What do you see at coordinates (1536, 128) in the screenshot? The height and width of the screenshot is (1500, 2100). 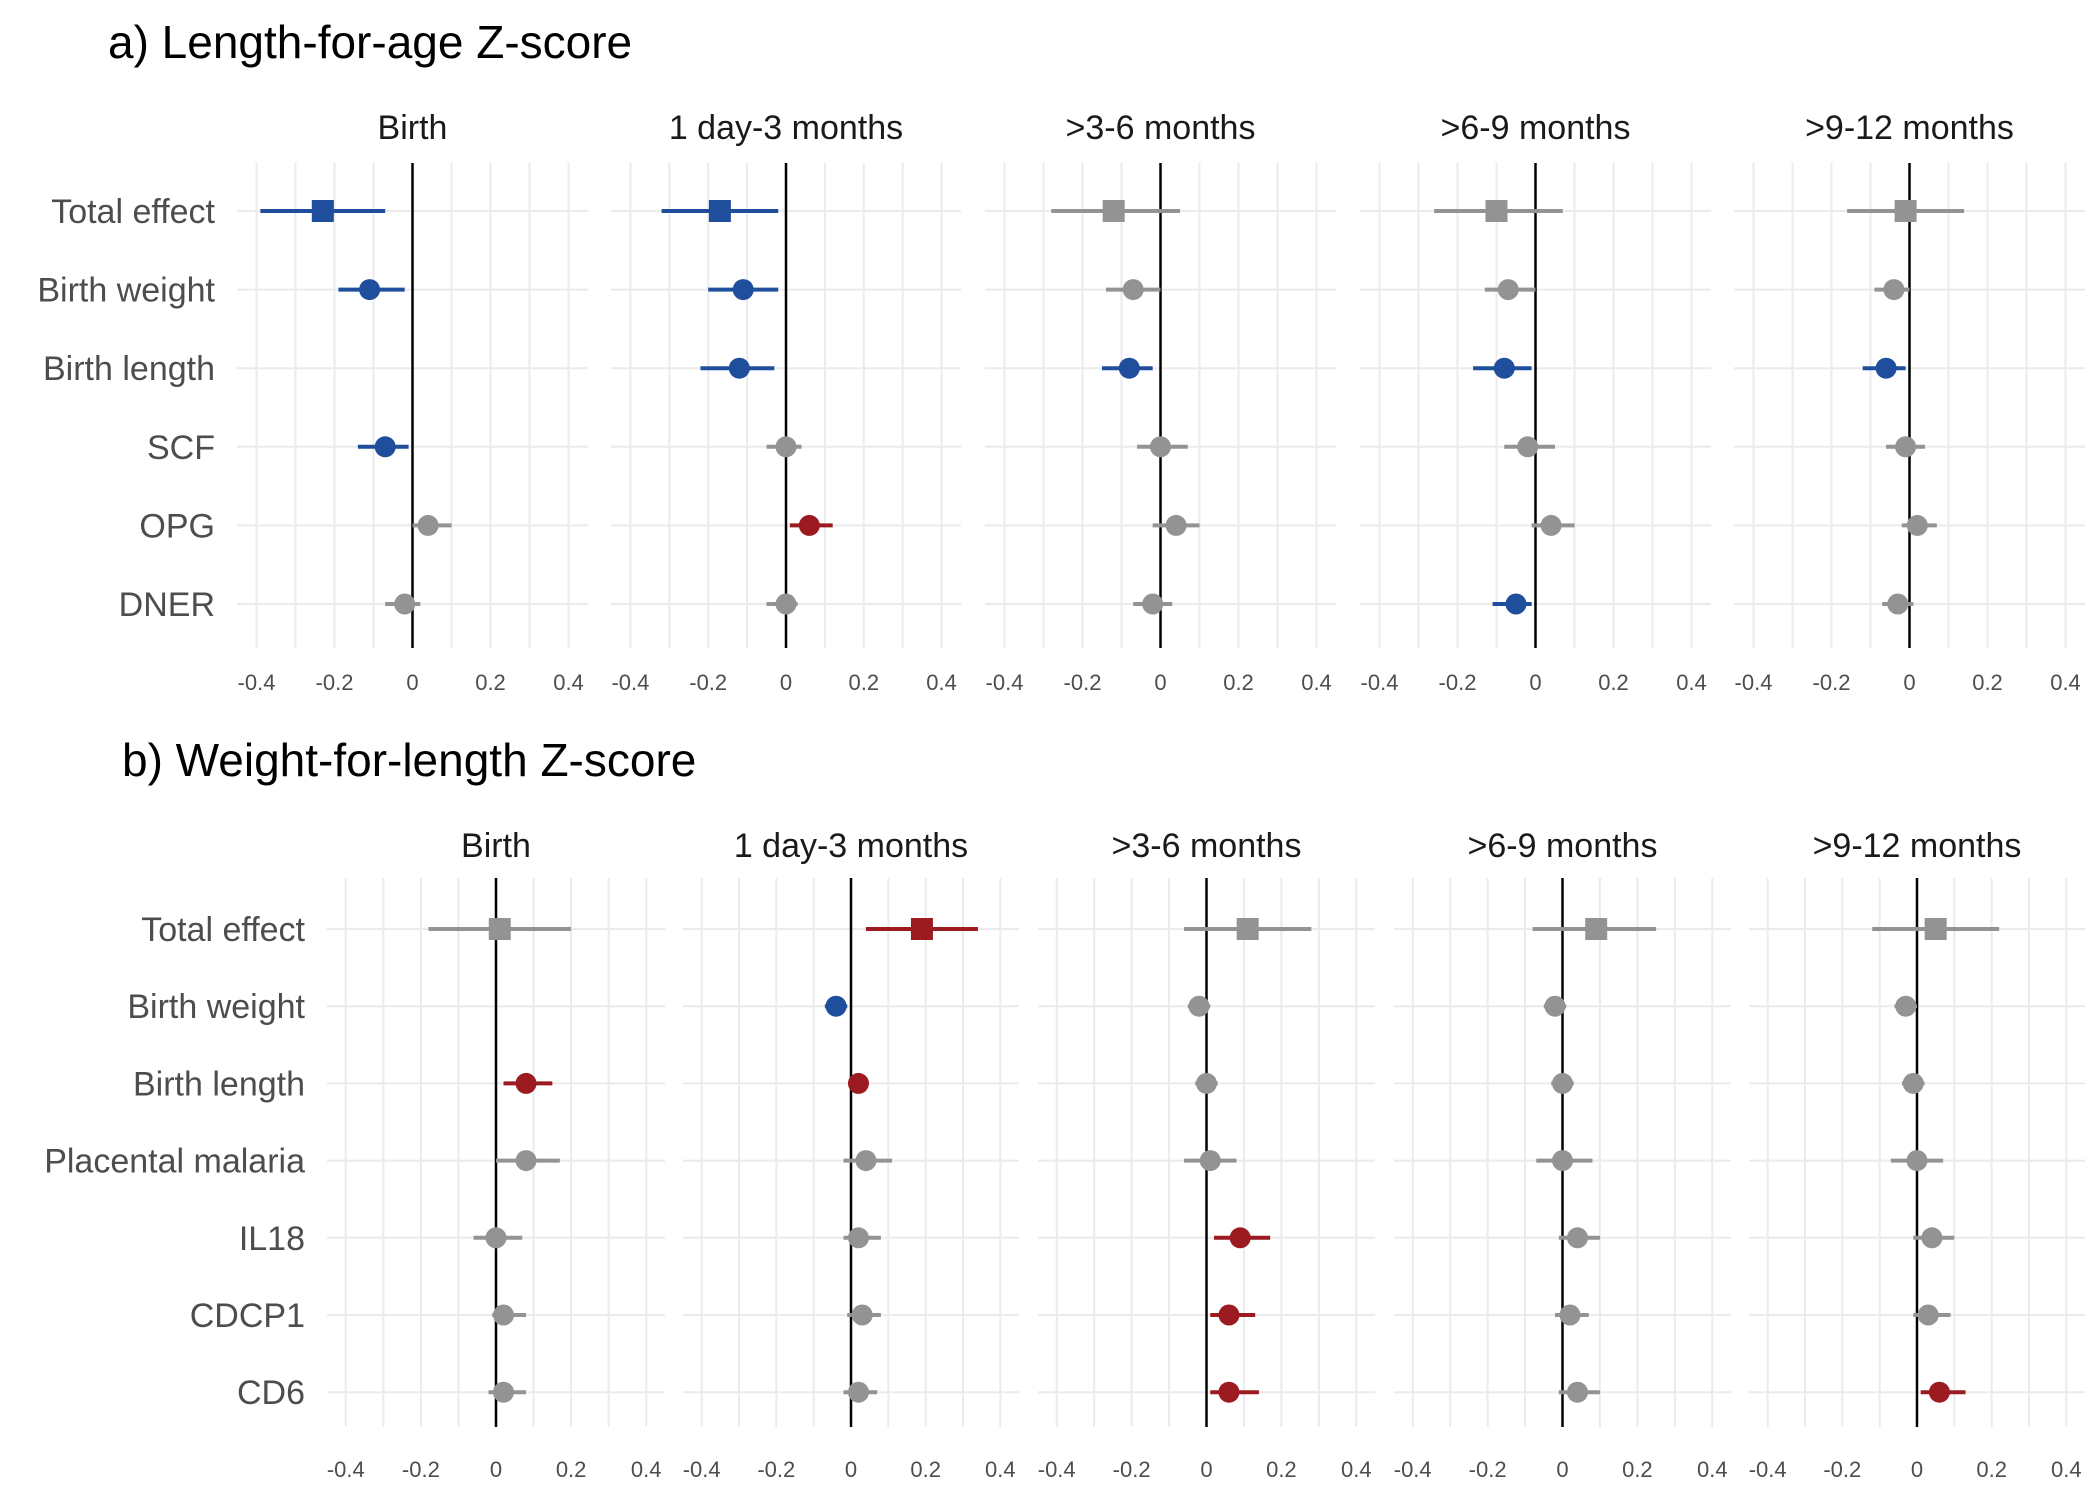 I see `panel-a-facet-title: >6-9 months` at bounding box center [1536, 128].